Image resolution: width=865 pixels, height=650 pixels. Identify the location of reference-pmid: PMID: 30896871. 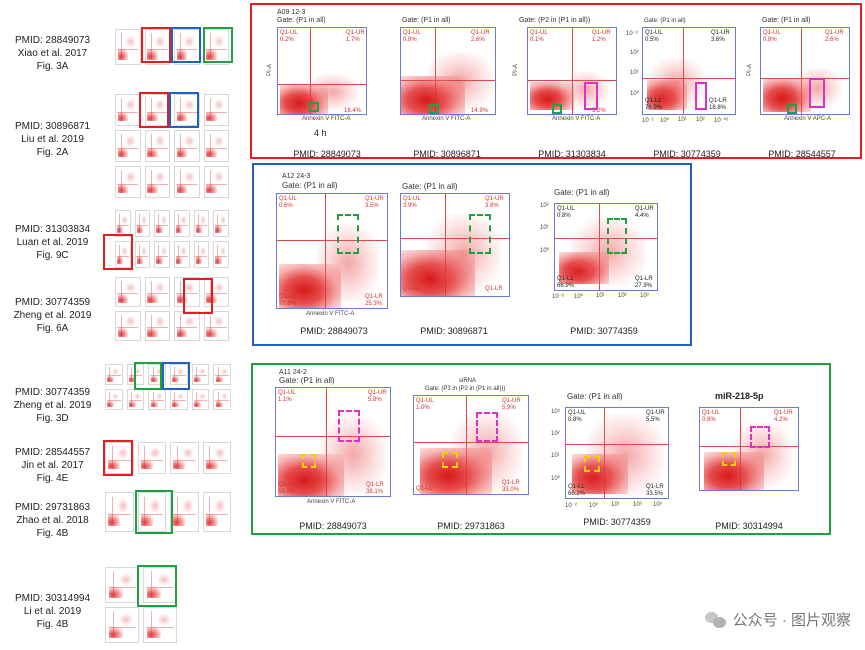
(52, 126).